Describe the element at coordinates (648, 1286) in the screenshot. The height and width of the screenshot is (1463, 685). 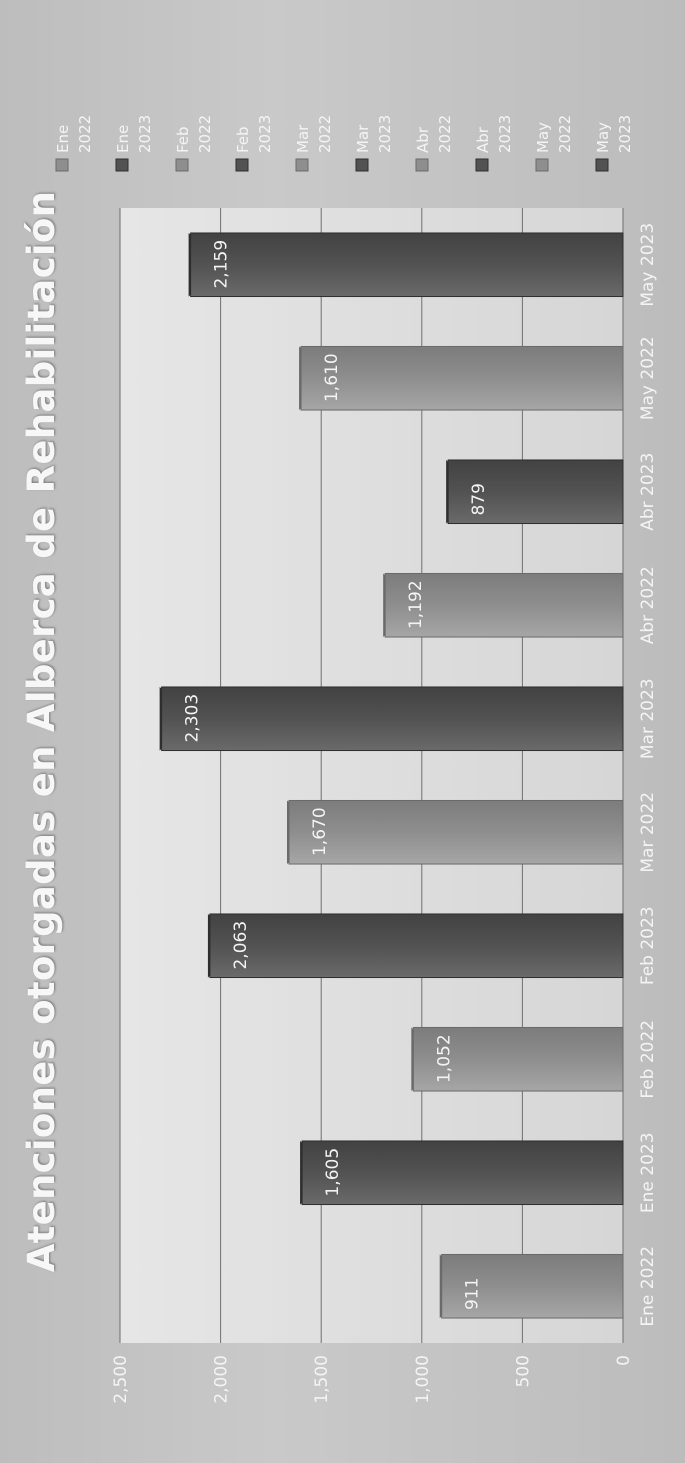
I see `x-category-label: Ene 2022` at that location.